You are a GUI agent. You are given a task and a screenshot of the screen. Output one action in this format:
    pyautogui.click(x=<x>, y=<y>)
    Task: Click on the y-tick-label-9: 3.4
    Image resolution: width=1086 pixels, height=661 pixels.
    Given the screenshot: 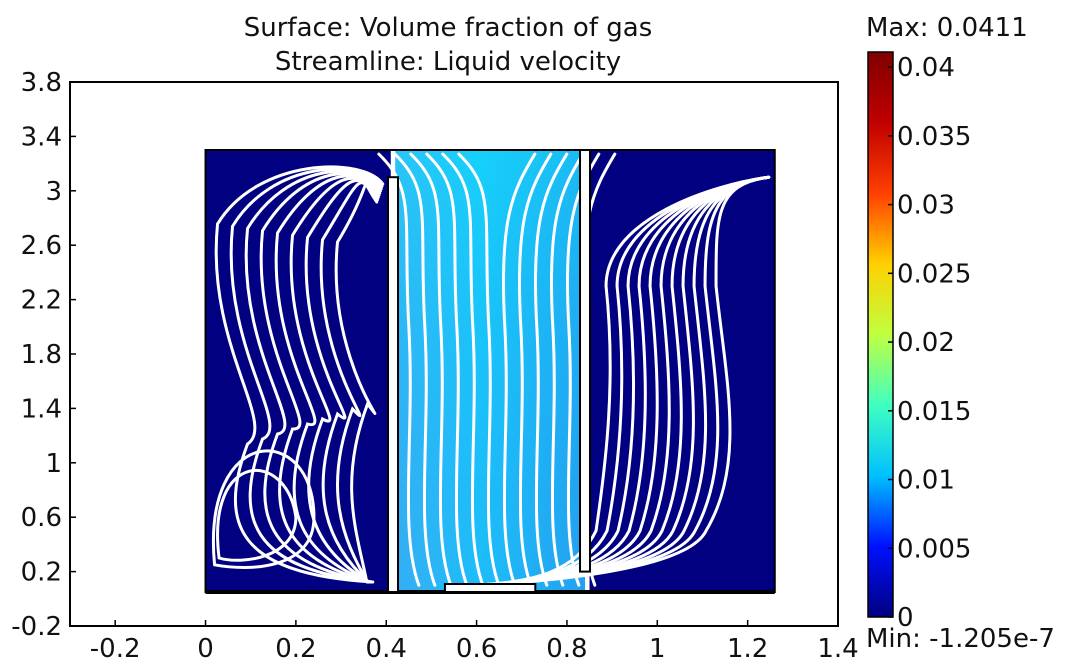 What is the action you would take?
    pyautogui.click(x=41, y=137)
    